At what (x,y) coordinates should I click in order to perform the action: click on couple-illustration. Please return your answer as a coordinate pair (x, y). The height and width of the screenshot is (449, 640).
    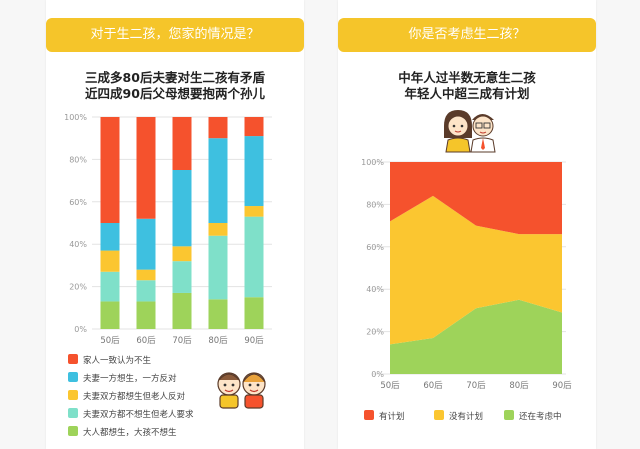
    Looking at the image, I should click on (470, 131).